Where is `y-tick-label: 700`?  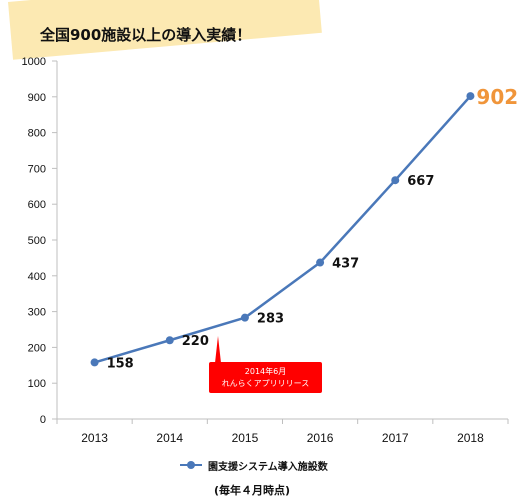 y-tick-label: 700 is located at coordinates (37, 169).